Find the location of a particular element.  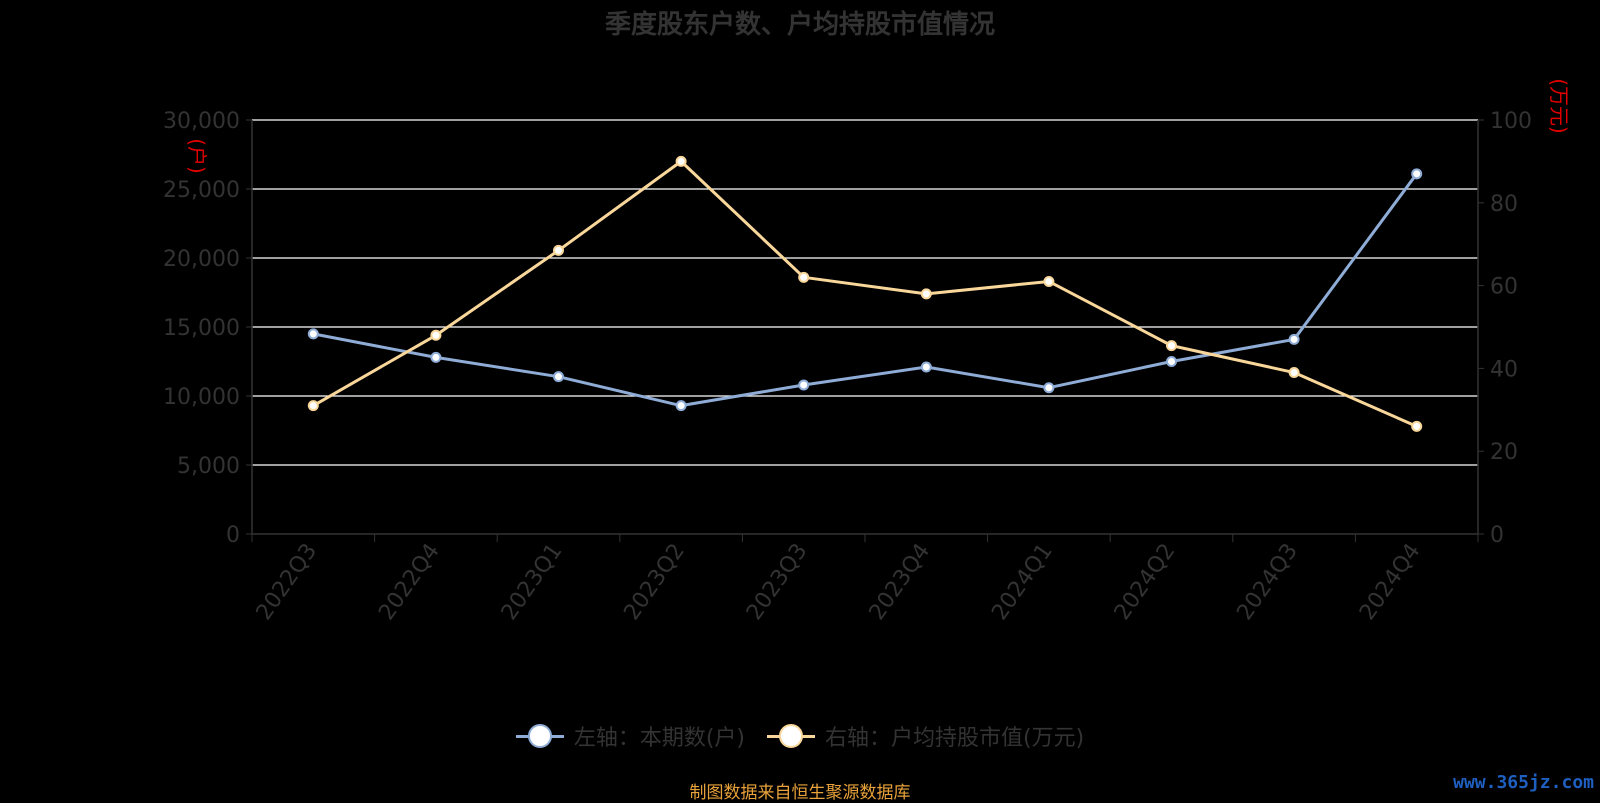

right-tick-label: 40 is located at coordinates (1504, 369).